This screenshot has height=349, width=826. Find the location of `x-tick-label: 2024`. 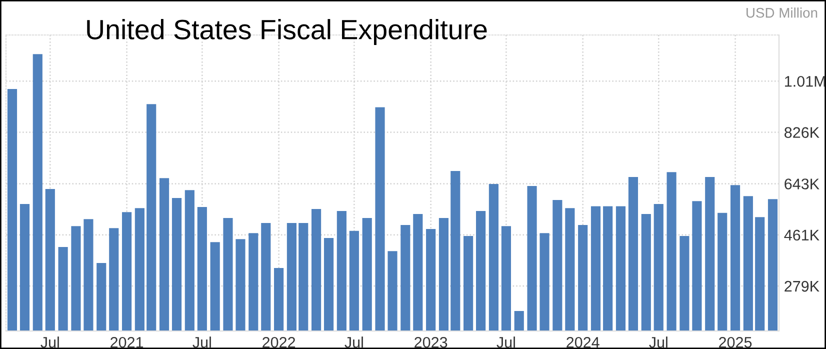

x-tick-label: 2024 is located at coordinates (583, 342).